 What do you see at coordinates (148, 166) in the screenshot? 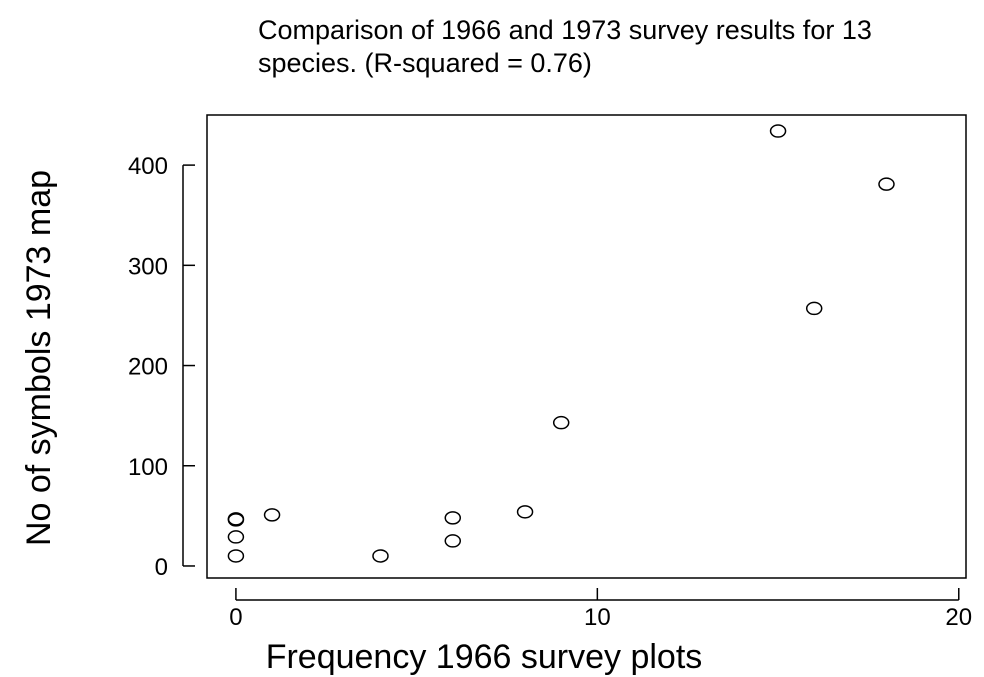
I see `y-tick-label: 400` at bounding box center [148, 166].